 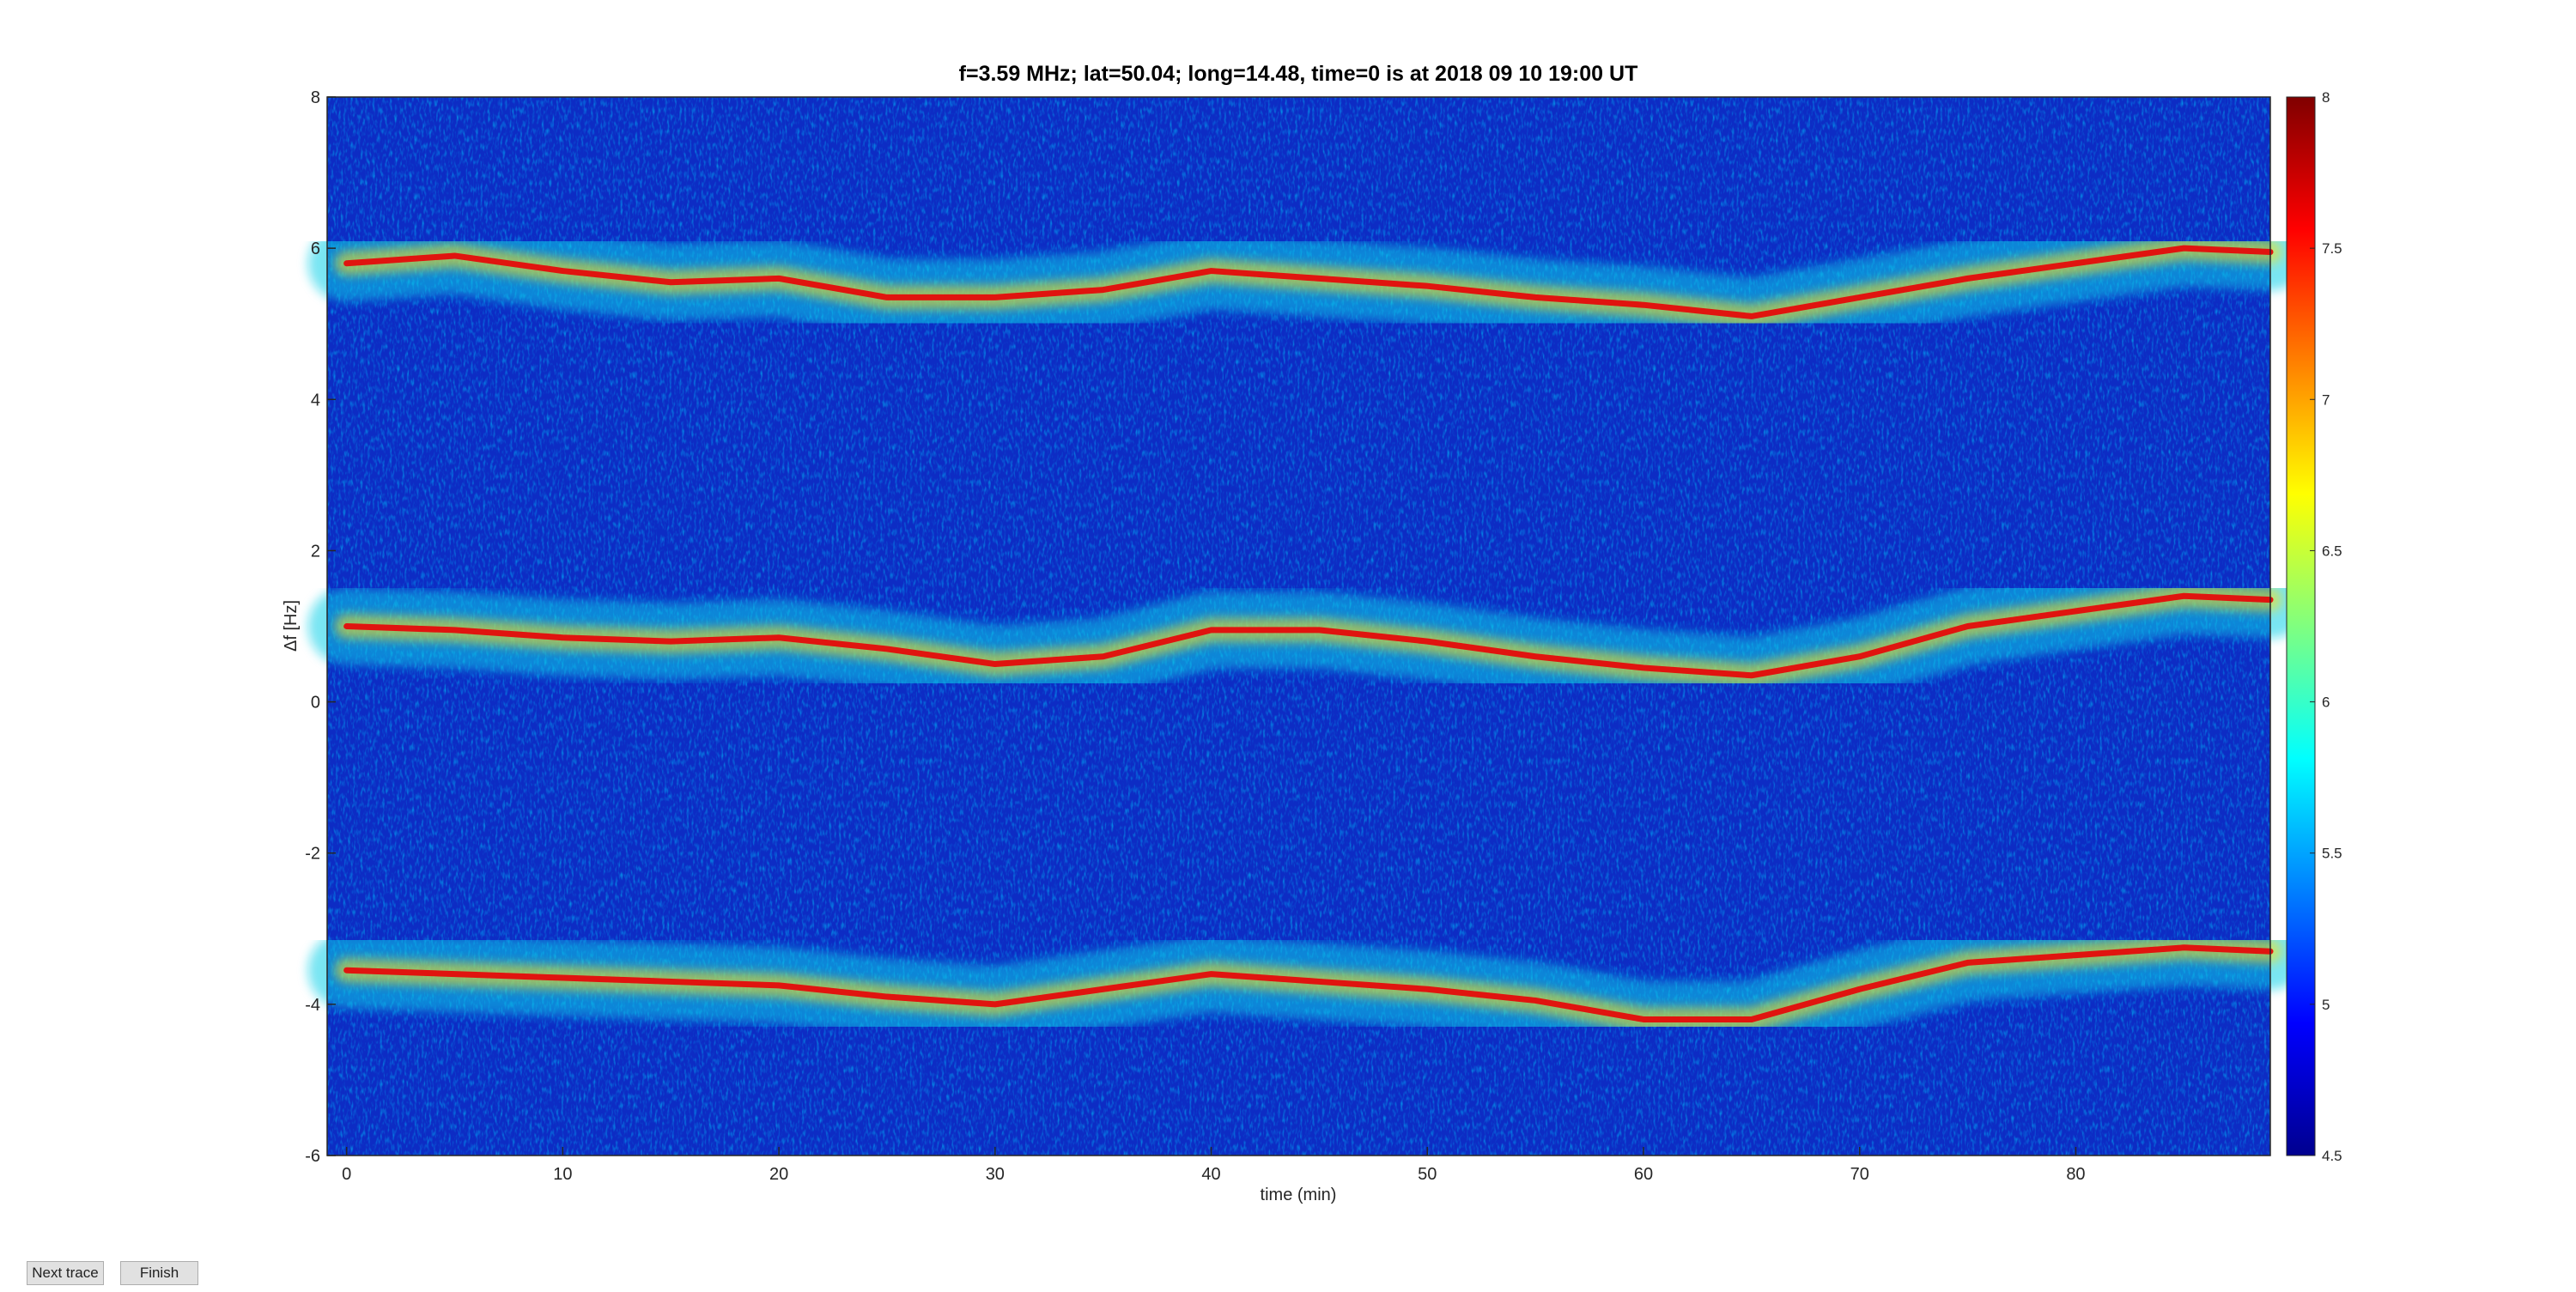 What do you see at coordinates (2332, 551) in the screenshot?
I see `colorbar-tick-label: 6.5` at bounding box center [2332, 551].